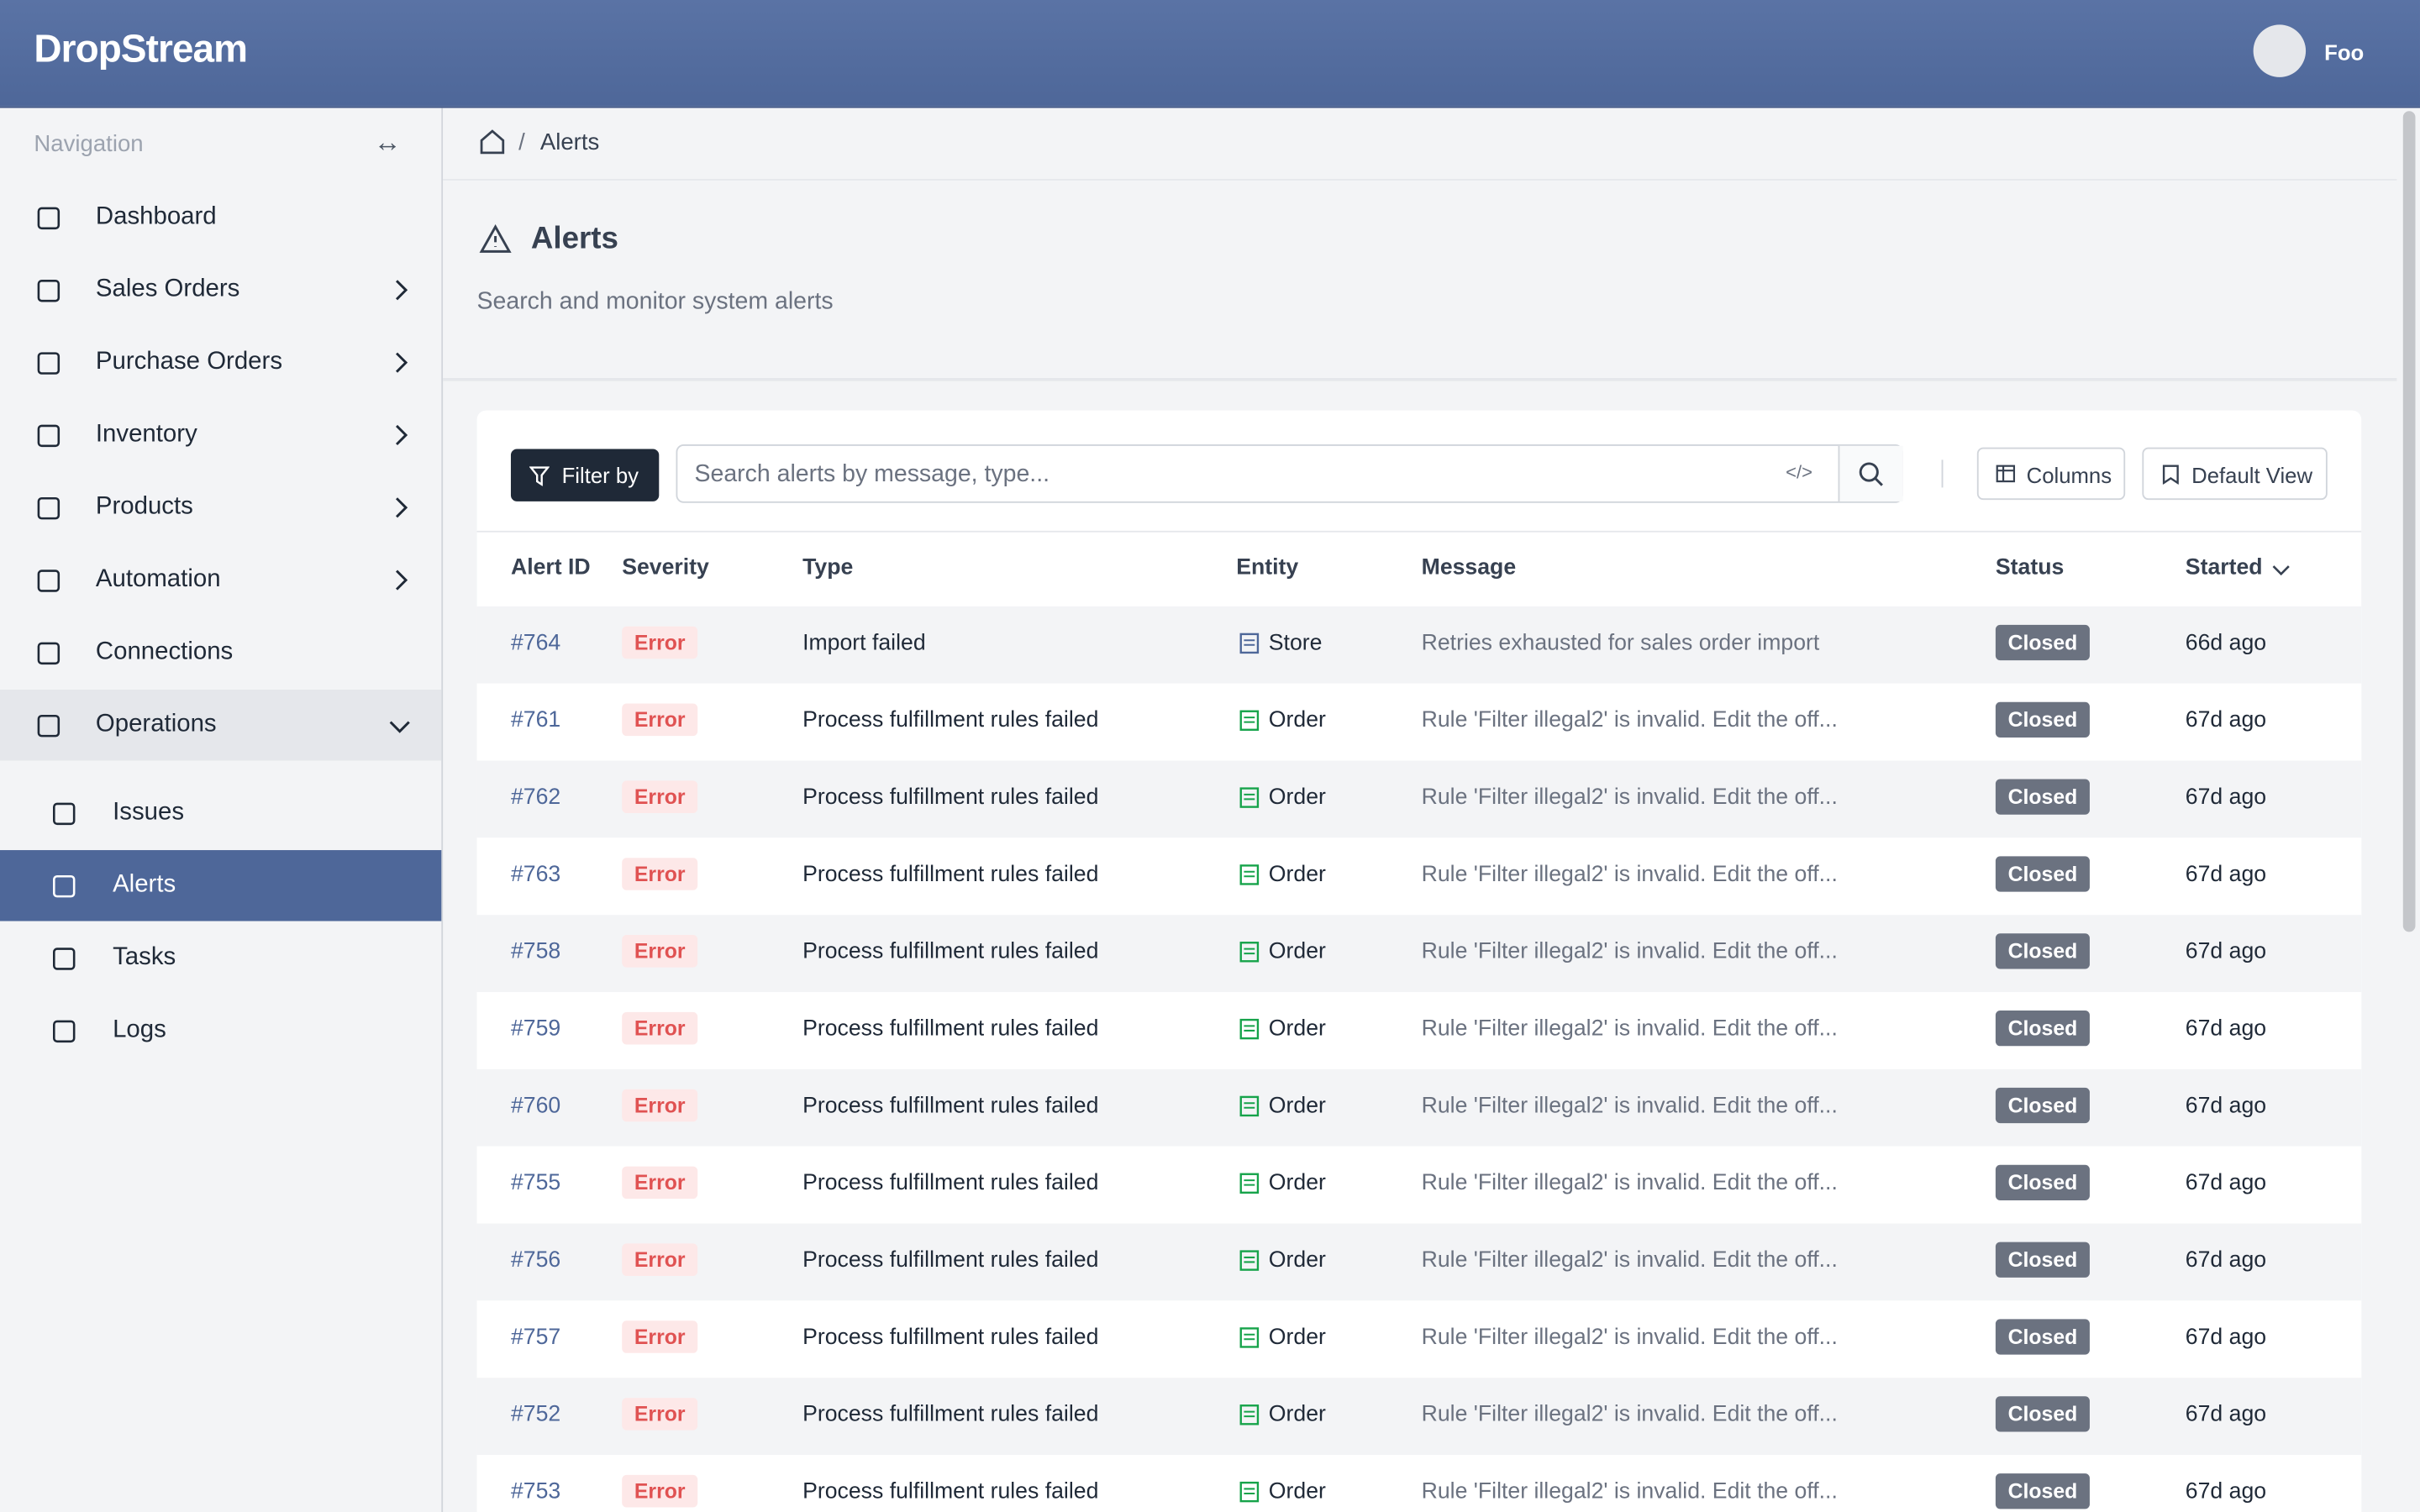 Image resolution: width=2420 pixels, height=1512 pixels. I want to click on column-header: Entity, so click(1267, 567).